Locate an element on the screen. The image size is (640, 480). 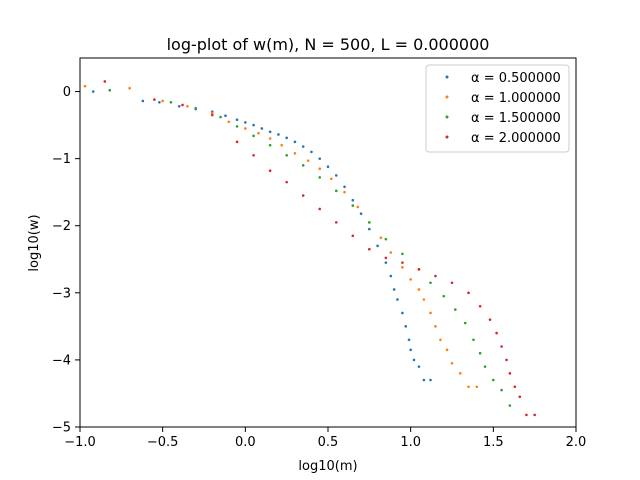
x-axis-label: log10(m) is located at coordinates (327, 466).